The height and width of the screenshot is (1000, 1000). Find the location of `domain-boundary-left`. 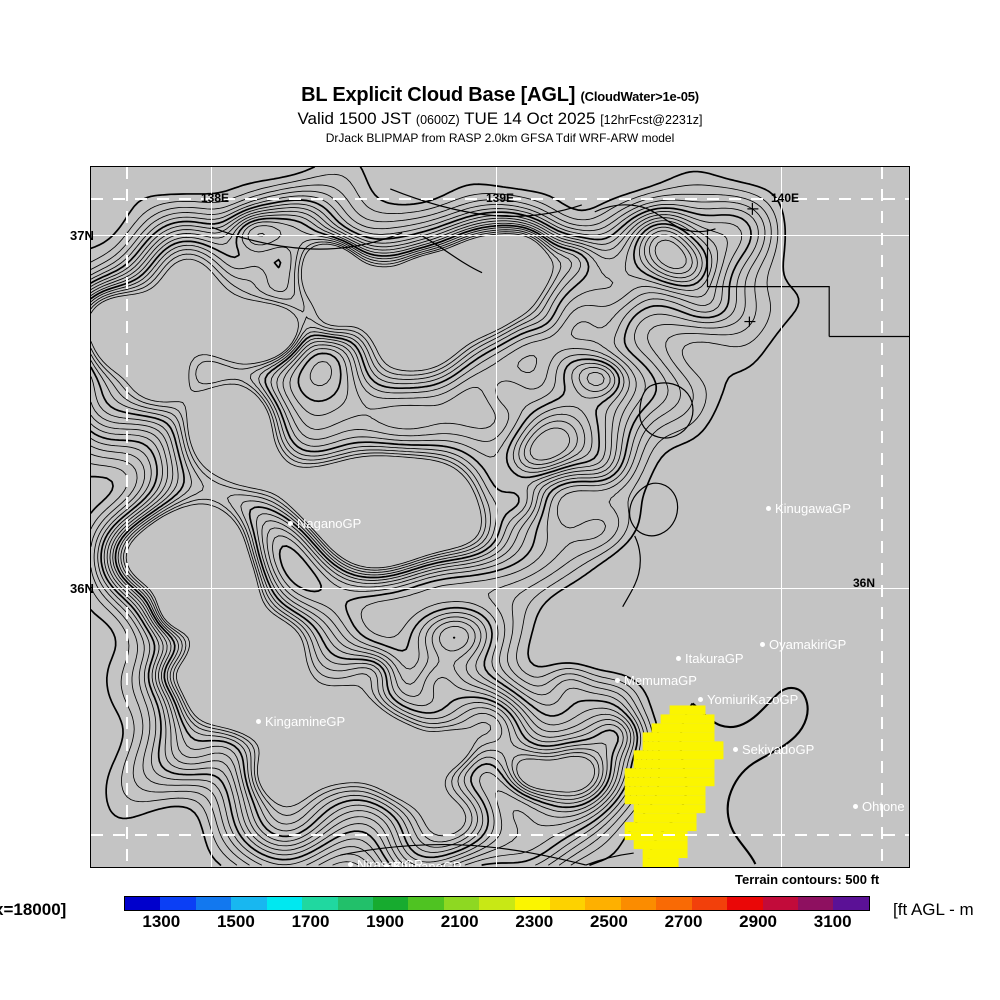

domain-boundary-left is located at coordinates (127, 517).